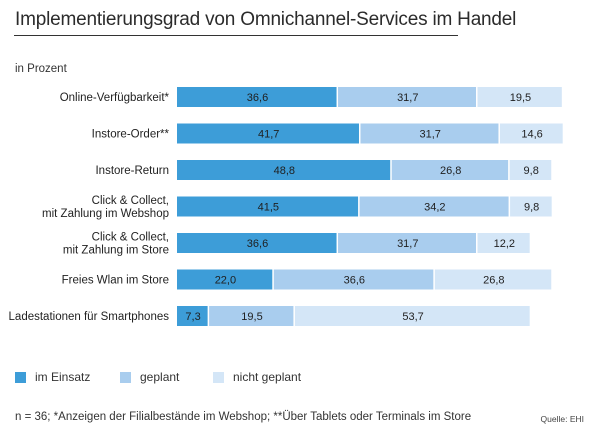  What do you see at coordinates (562, 419) in the screenshot?
I see `source-note: Quelle: EHI` at bounding box center [562, 419].